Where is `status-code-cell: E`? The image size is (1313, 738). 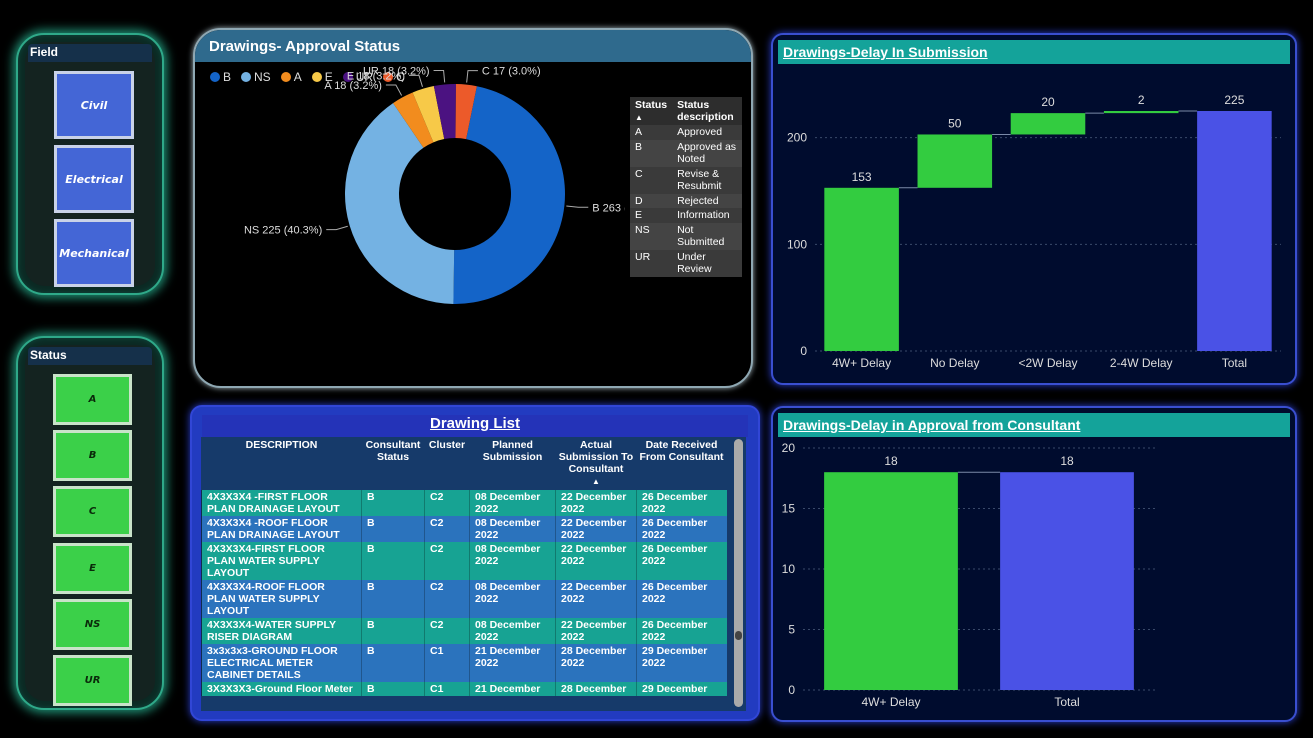 status-code-cell: E is located at coordinates (651, 215).